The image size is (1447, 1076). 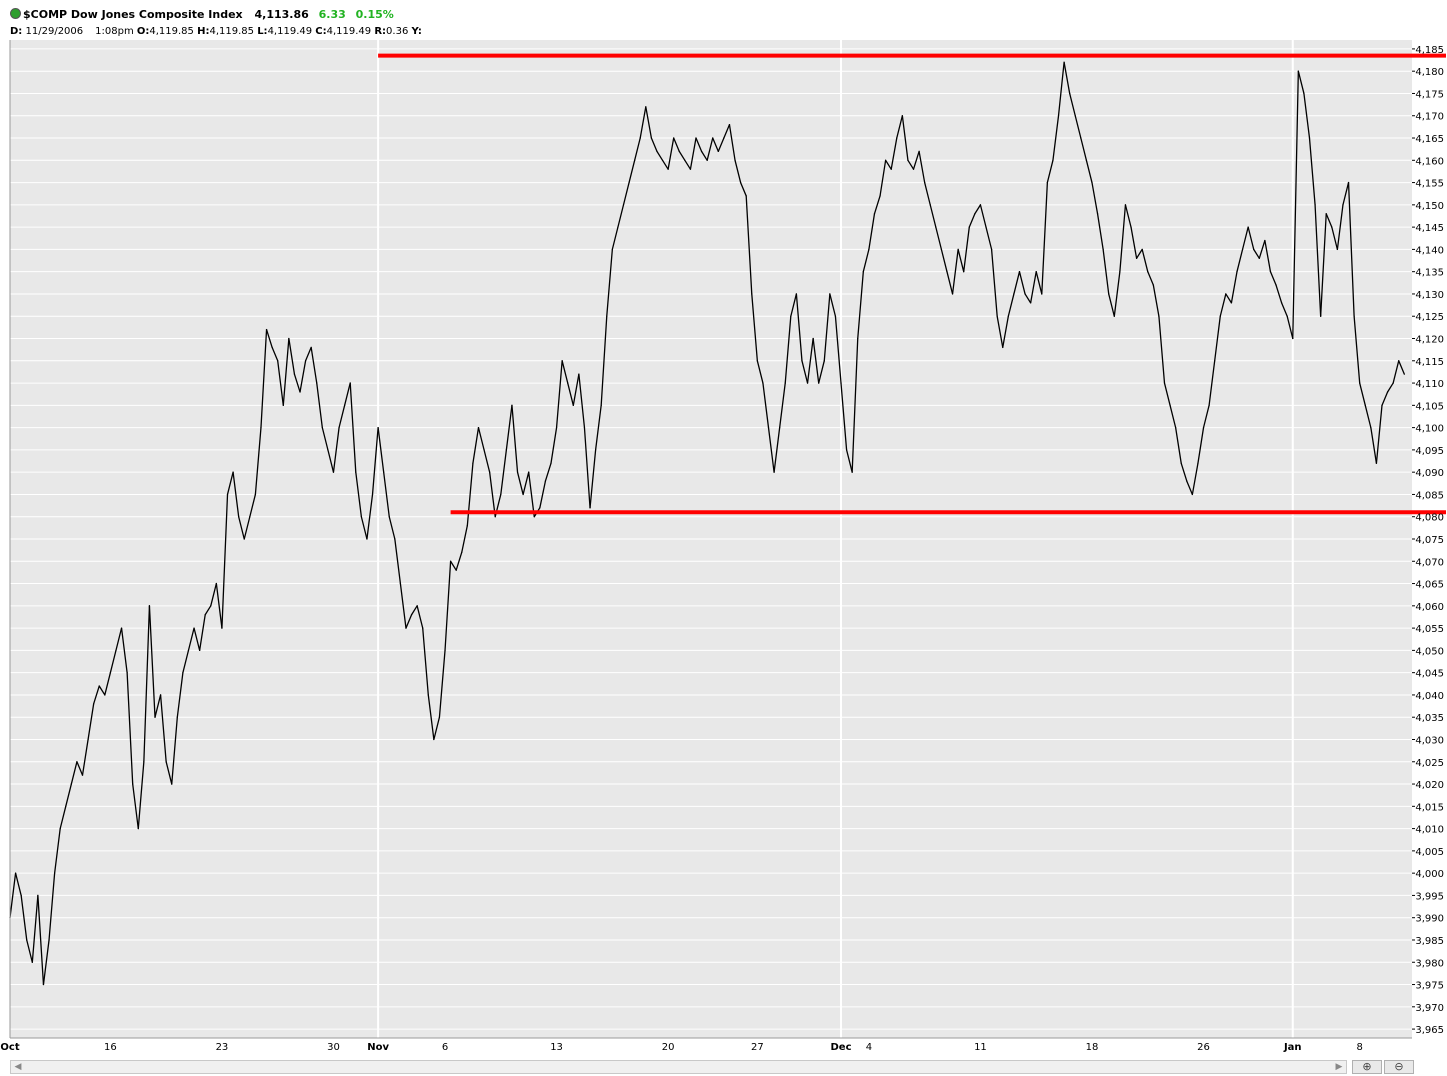 What do you see at coordinates (1339, 1067) in the screenshot?
I see `scroll-right-icon: ▶` at bounding box center [1339, 1067].